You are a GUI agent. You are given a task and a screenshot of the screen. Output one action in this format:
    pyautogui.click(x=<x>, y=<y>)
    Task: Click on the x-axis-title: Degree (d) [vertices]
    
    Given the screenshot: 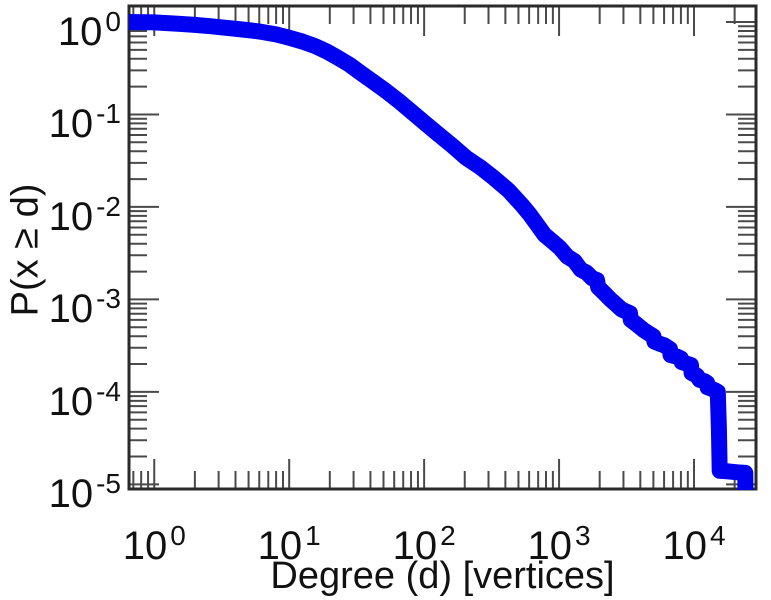 What is the action you would take?
    pyautogui.click(x=442, y=576)
    